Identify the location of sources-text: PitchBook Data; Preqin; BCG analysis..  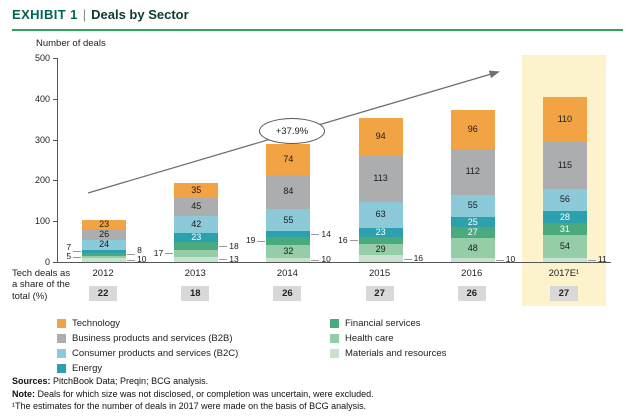
(129, 381).